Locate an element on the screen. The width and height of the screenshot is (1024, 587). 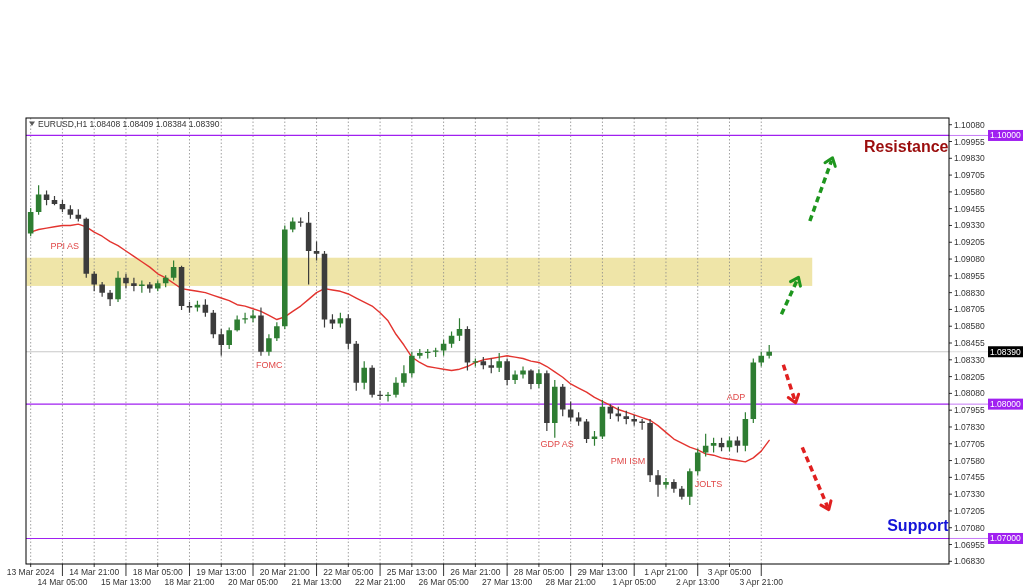
y-tick-label: 1.08955 is located at coordinates (969, 275).